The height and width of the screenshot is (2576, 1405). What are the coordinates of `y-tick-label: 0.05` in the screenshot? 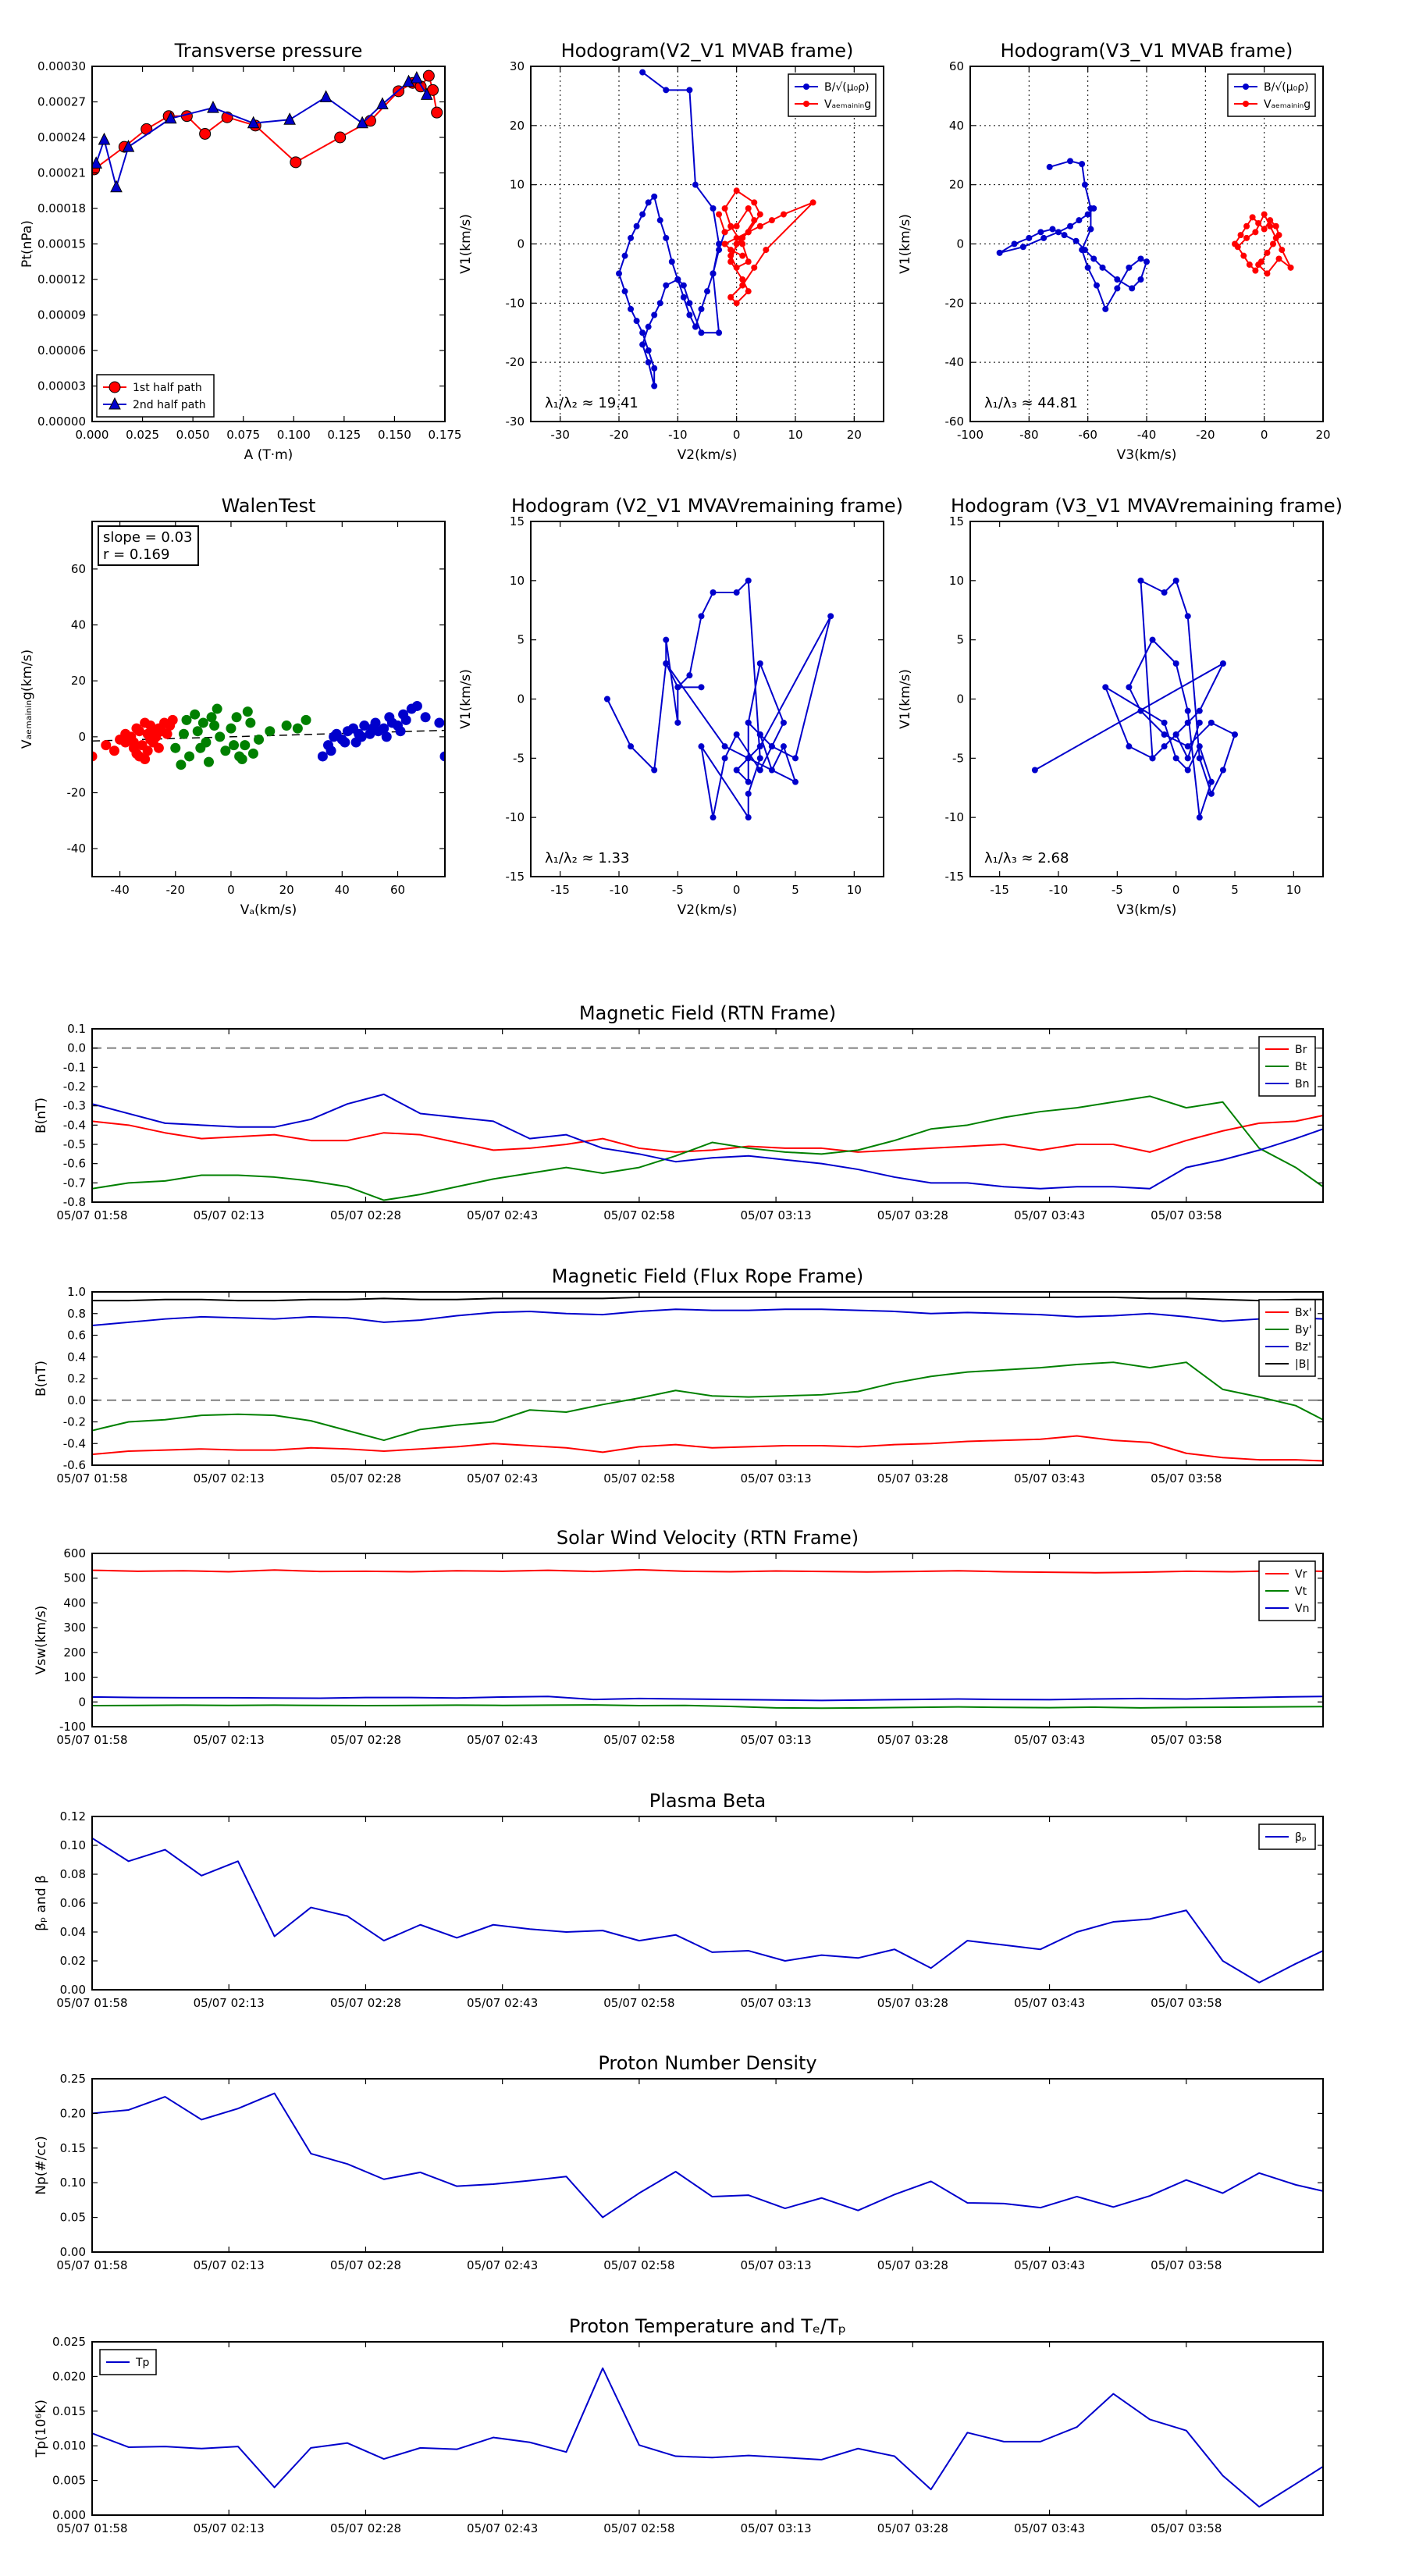 It's located at (73, 2218).